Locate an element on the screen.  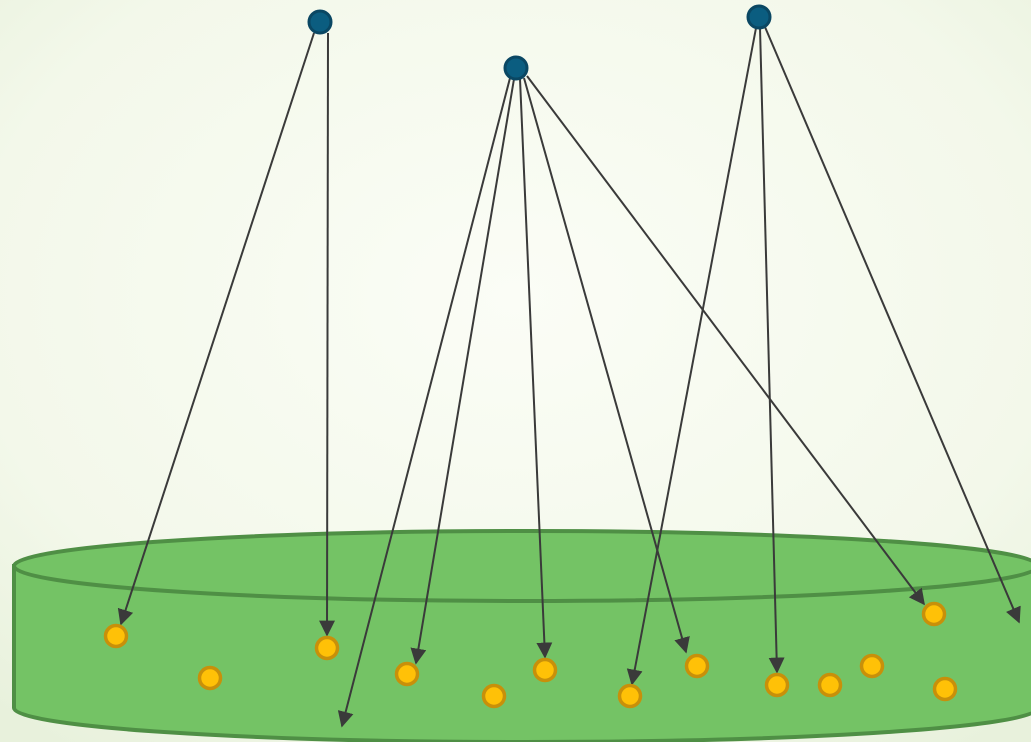
target-nodes is located at coordinates (530, 655).